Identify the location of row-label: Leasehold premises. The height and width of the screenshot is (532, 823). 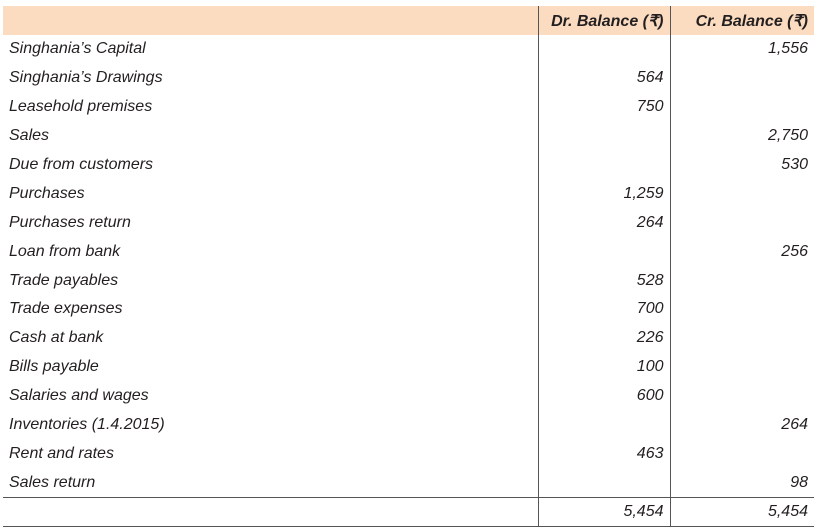
(81, 107).